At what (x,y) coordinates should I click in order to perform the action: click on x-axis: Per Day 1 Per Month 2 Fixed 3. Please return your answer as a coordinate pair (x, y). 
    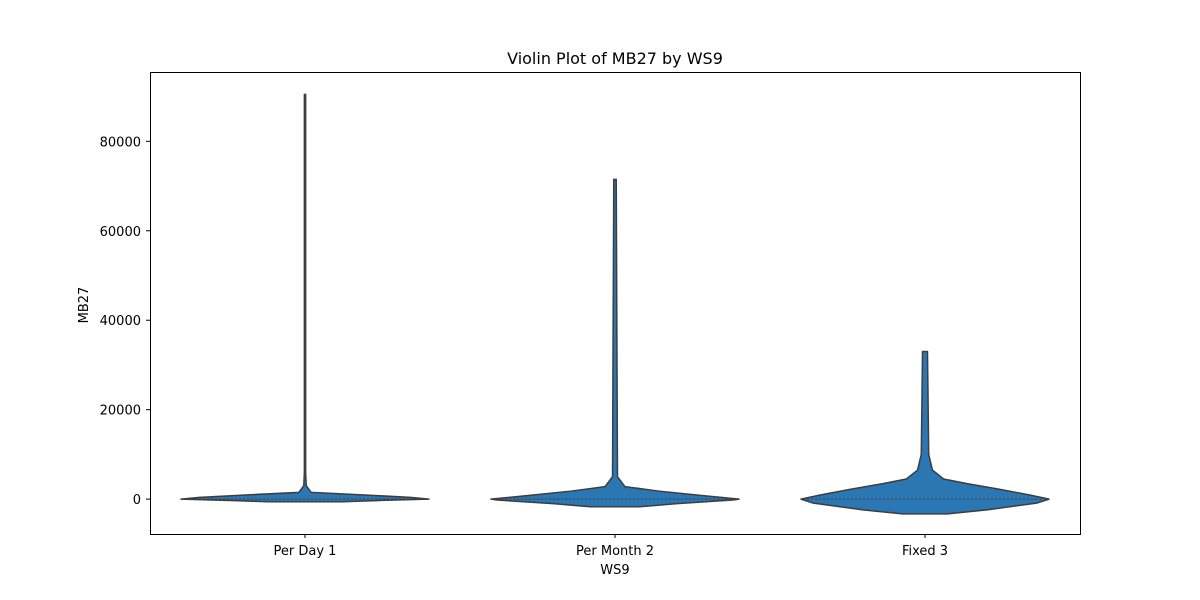
    Looking at the image, I should click on (611, 546).